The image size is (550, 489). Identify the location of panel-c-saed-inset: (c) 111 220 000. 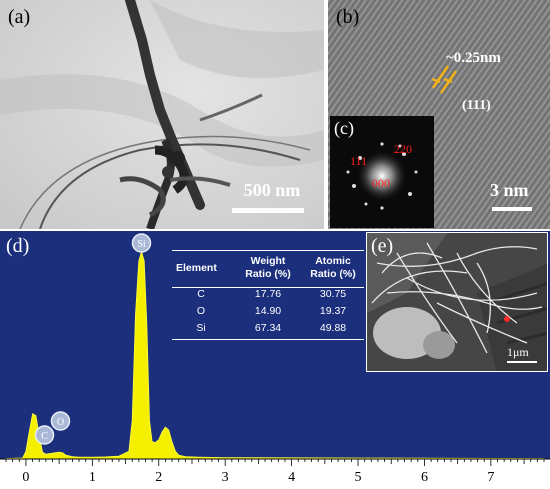
(382, 172).